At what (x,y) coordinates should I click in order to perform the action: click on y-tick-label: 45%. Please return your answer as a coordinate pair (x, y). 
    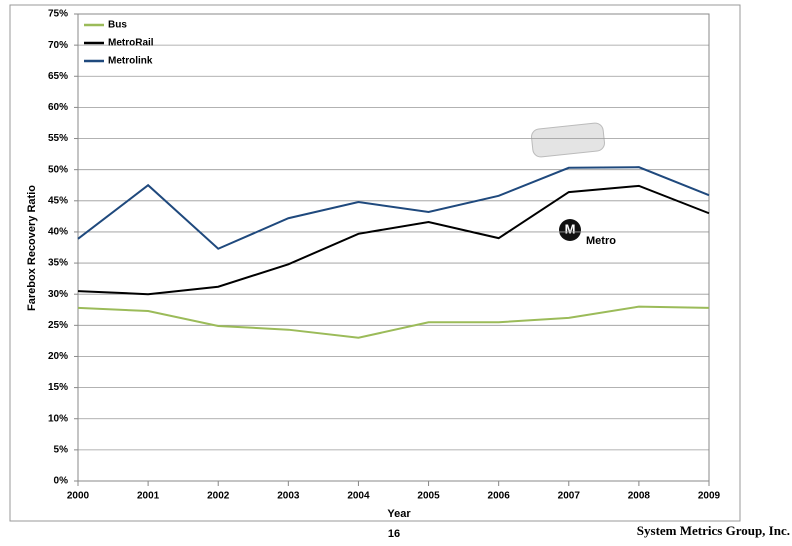
    Looking at the image, I should click on (58, 200).